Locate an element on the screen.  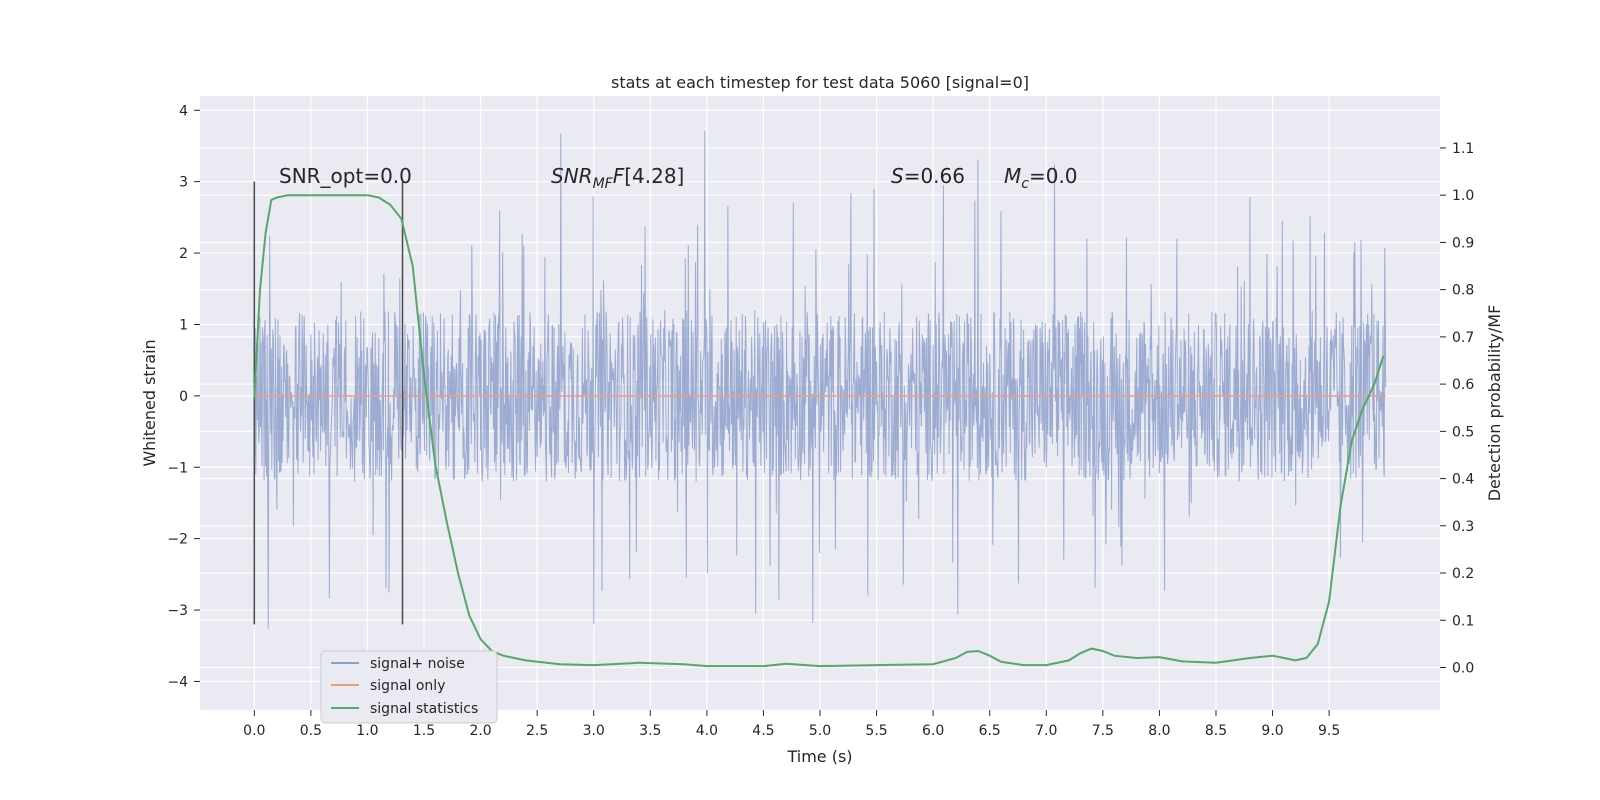
x-tick-label: 3.0 is located at coordinates (594, 731).